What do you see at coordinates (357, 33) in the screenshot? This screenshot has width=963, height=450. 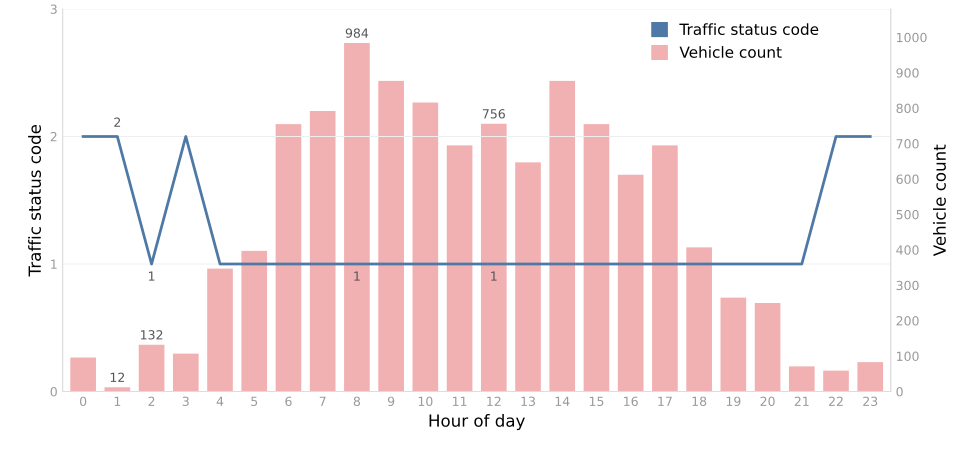 I see `data-label: 984` at bounding box center [357, 33].